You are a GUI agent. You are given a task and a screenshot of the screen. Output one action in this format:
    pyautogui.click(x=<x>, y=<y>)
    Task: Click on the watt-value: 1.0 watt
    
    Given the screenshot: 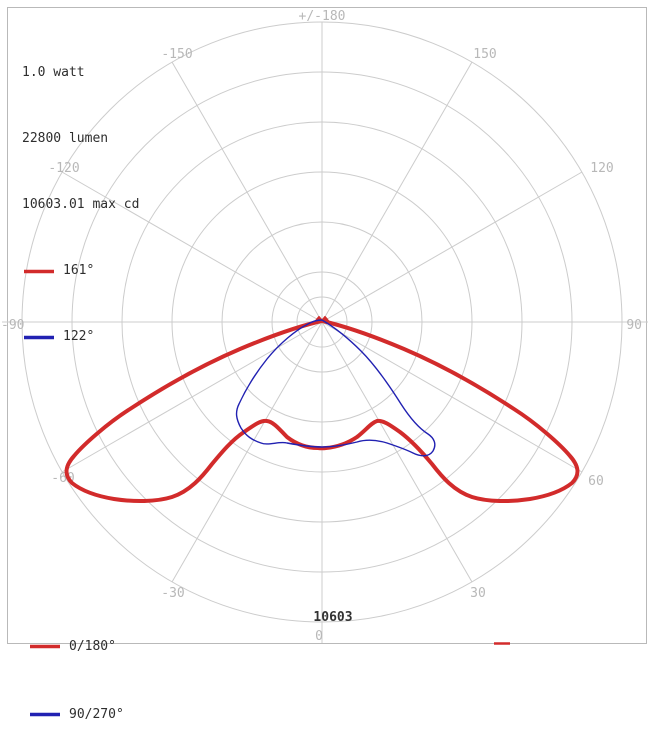 What is the action you would take?
    pyautogui.click(x=53, y=72)
    